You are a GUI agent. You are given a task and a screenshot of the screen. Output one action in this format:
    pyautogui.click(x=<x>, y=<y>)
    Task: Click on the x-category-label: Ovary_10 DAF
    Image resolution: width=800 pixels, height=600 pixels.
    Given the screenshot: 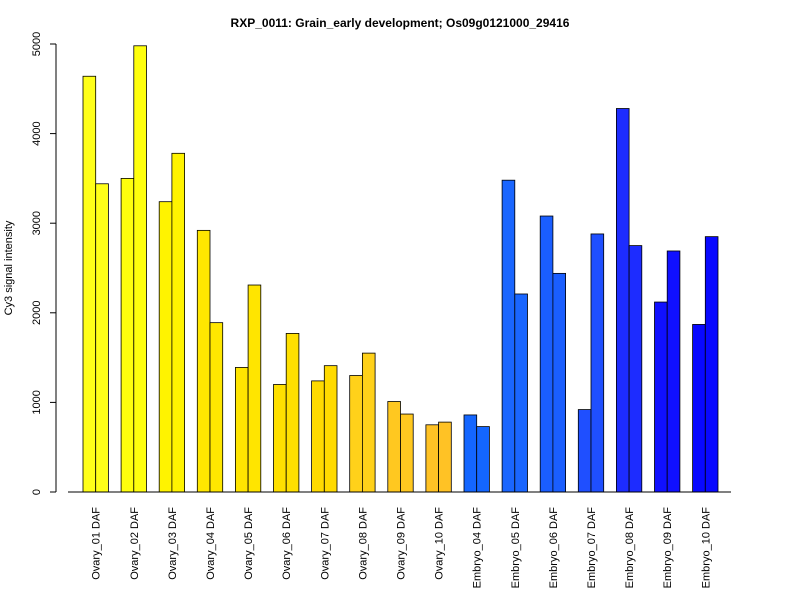 What is the action you would take?
    pyautogui.click(x=440, y=543)
    